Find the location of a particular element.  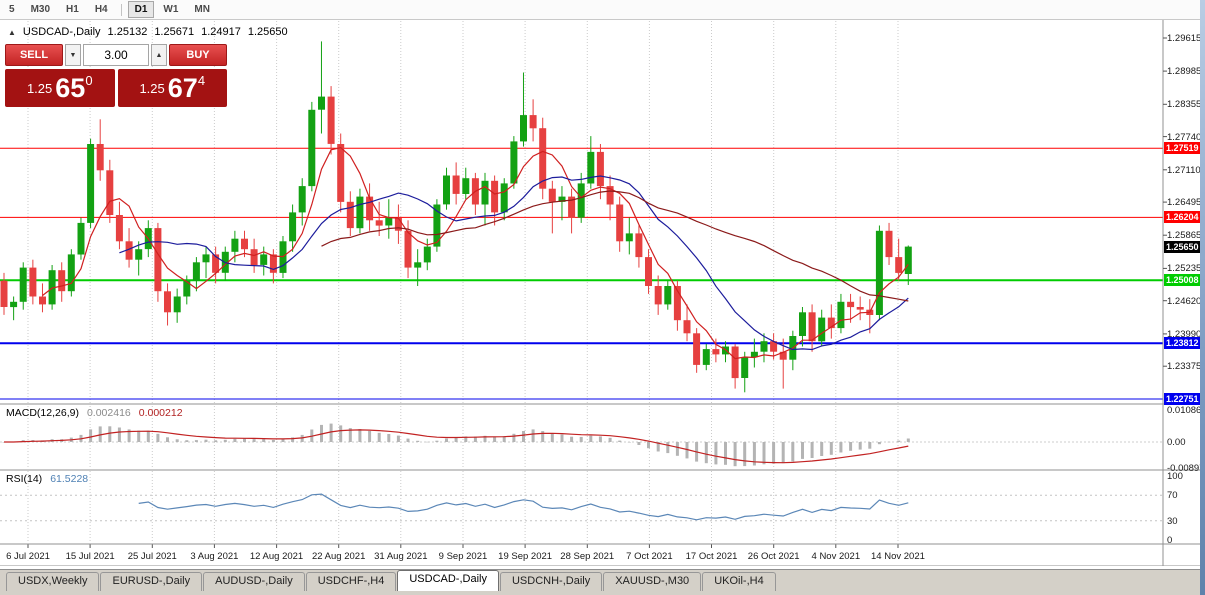

rsi-value: 61.5228 is located at coordinates (69, 479).